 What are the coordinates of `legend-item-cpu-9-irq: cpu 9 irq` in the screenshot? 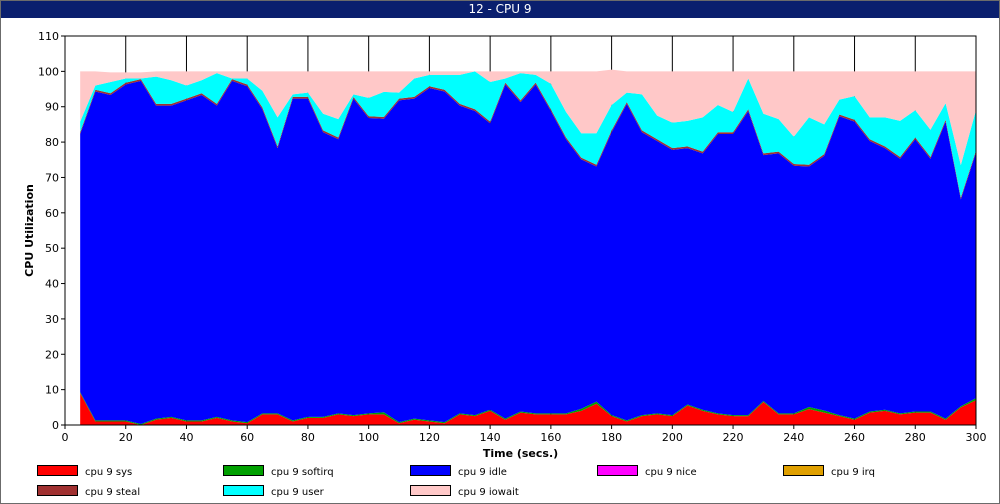 It's located at (829, 471).